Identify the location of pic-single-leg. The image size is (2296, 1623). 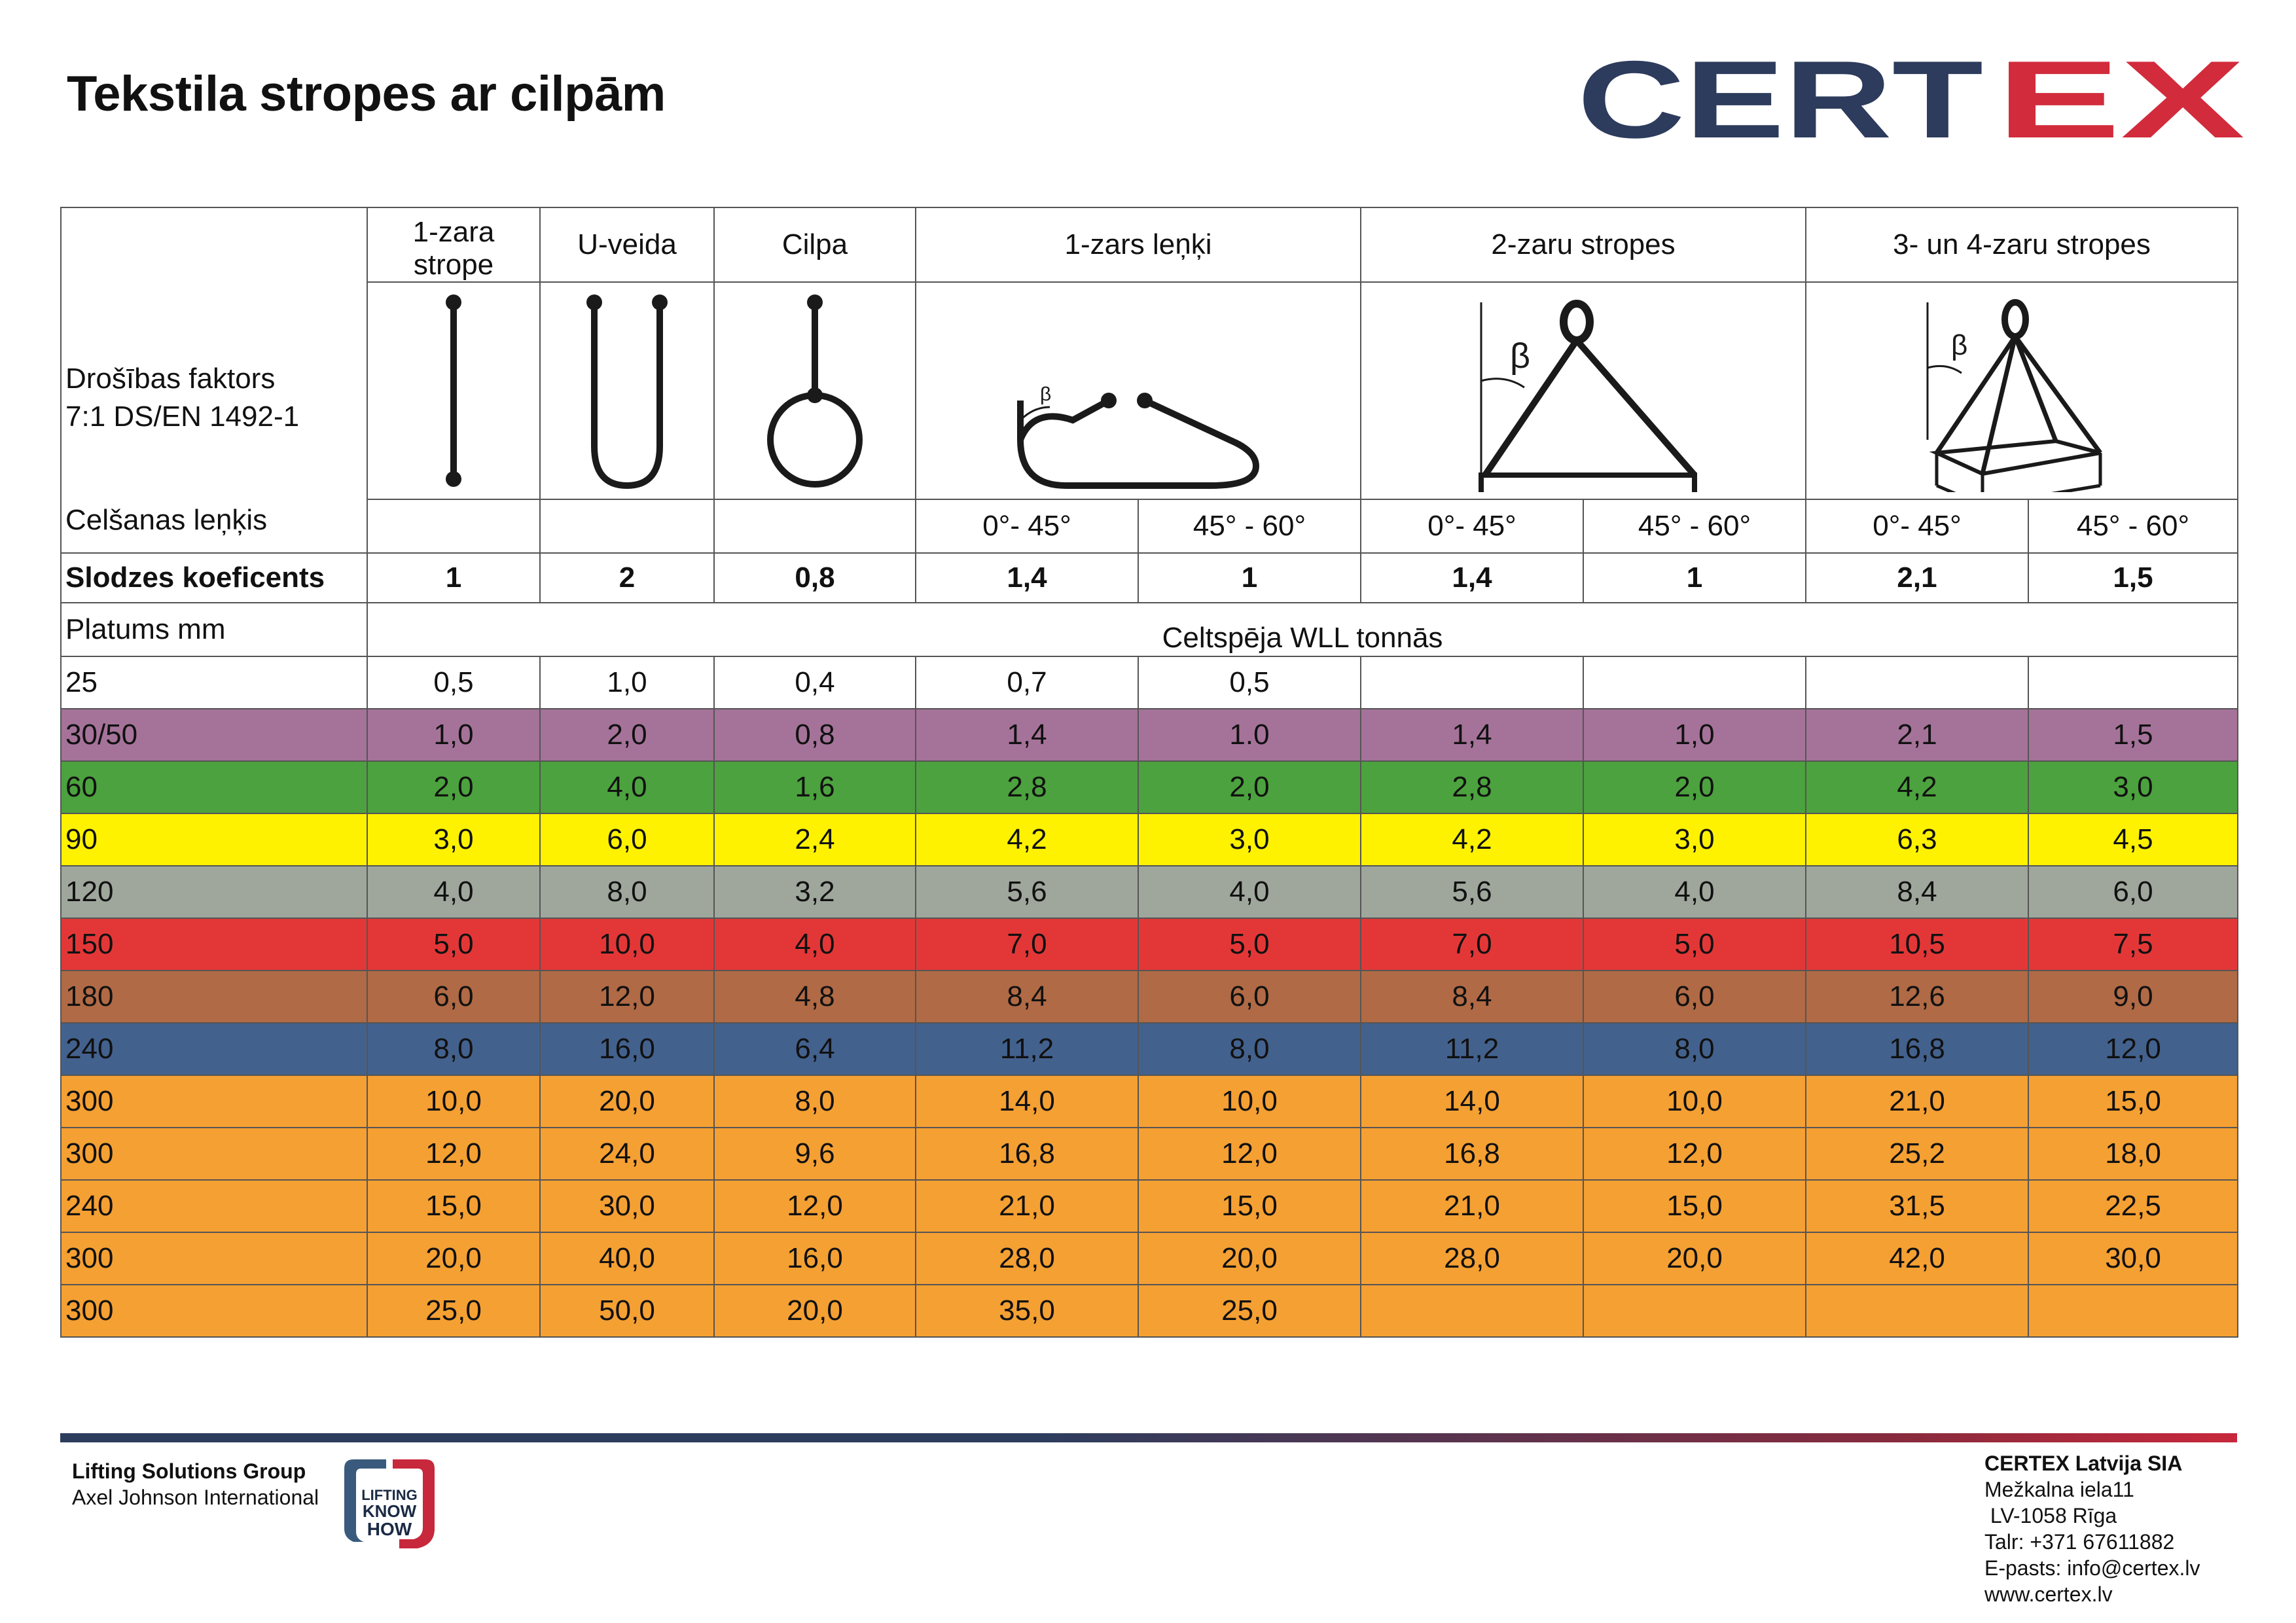
(454, 390).